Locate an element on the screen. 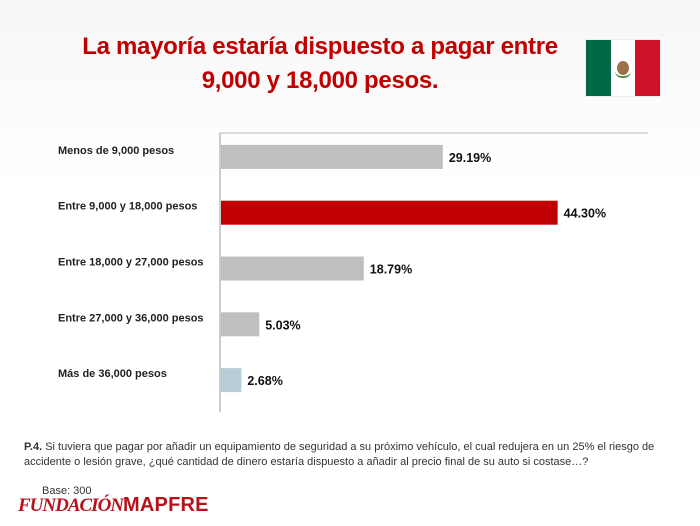 The image size is (700, 526). value-label: 44.30% is located at coordinates (585, 214).